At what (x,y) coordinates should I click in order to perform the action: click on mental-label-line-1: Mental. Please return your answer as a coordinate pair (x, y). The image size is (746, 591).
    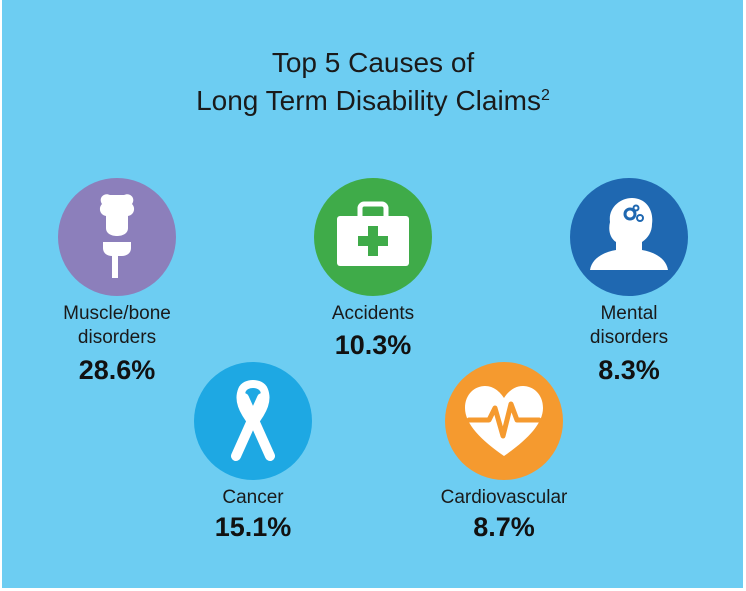
    Looking at the image, I should click on (629, 313).